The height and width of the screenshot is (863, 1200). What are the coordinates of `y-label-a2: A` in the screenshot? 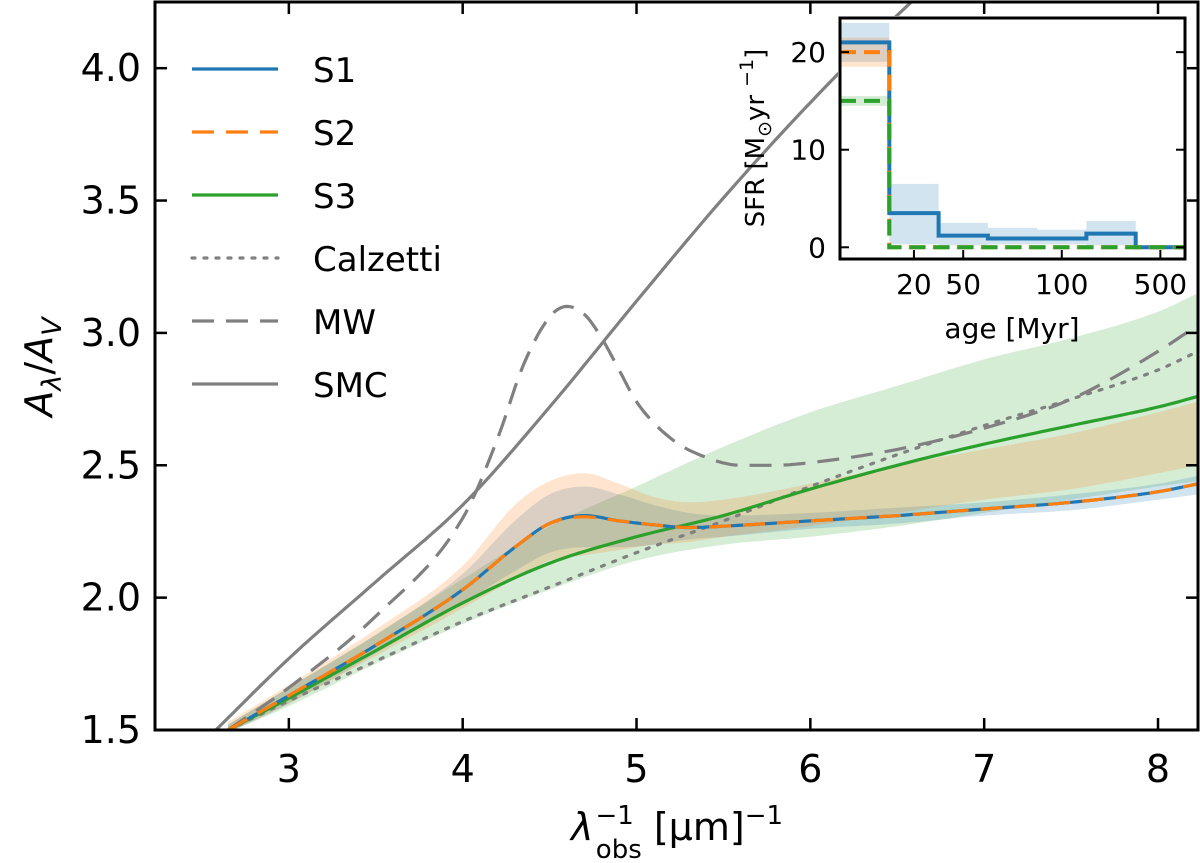 It's located at (39, 350).